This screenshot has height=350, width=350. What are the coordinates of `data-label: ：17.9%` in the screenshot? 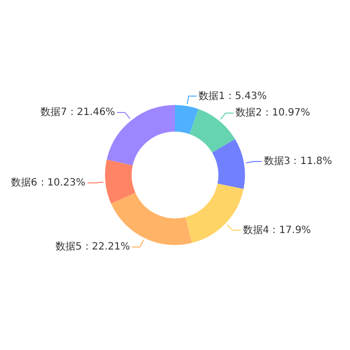 It's located at (290, 230).